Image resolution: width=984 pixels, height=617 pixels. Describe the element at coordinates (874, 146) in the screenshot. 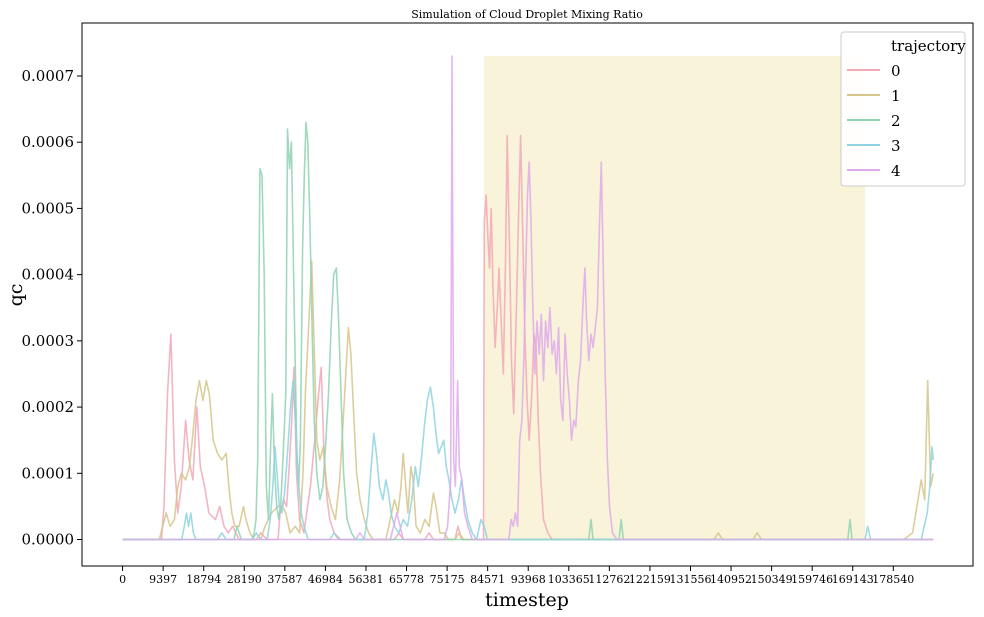

I see `legend-item-3: 3` at that location.